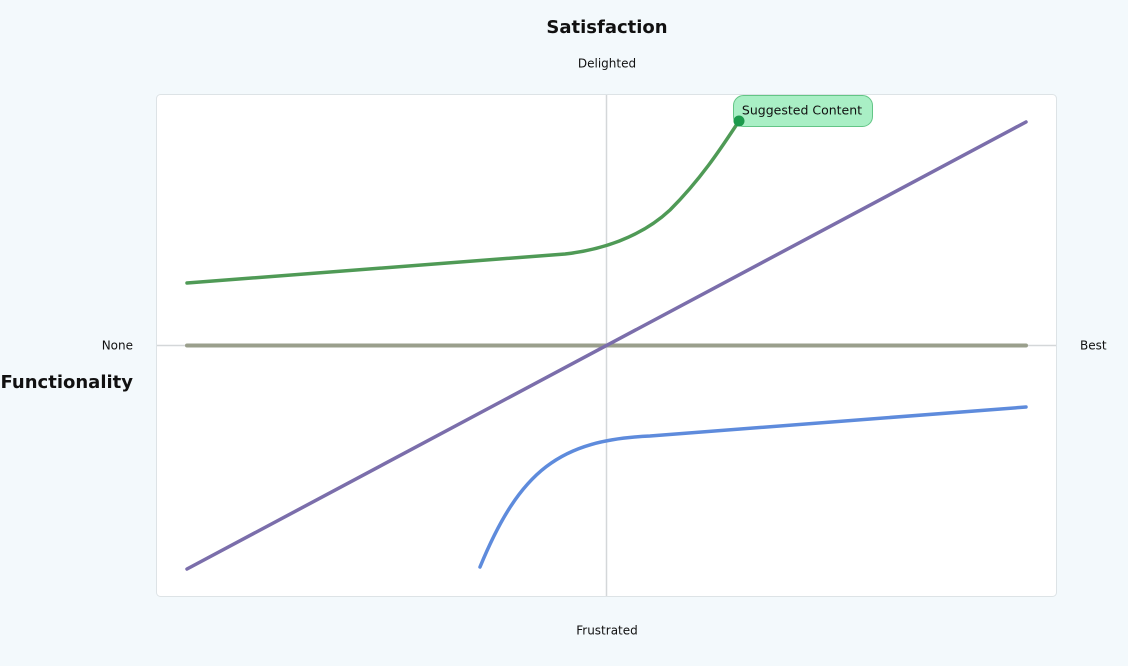 Image resolution: width=1128 pixels, height=666 pixels. Describe the element at coordinates (67, 382) in the screenshot. I see `axis-title: Functionality` at that location.